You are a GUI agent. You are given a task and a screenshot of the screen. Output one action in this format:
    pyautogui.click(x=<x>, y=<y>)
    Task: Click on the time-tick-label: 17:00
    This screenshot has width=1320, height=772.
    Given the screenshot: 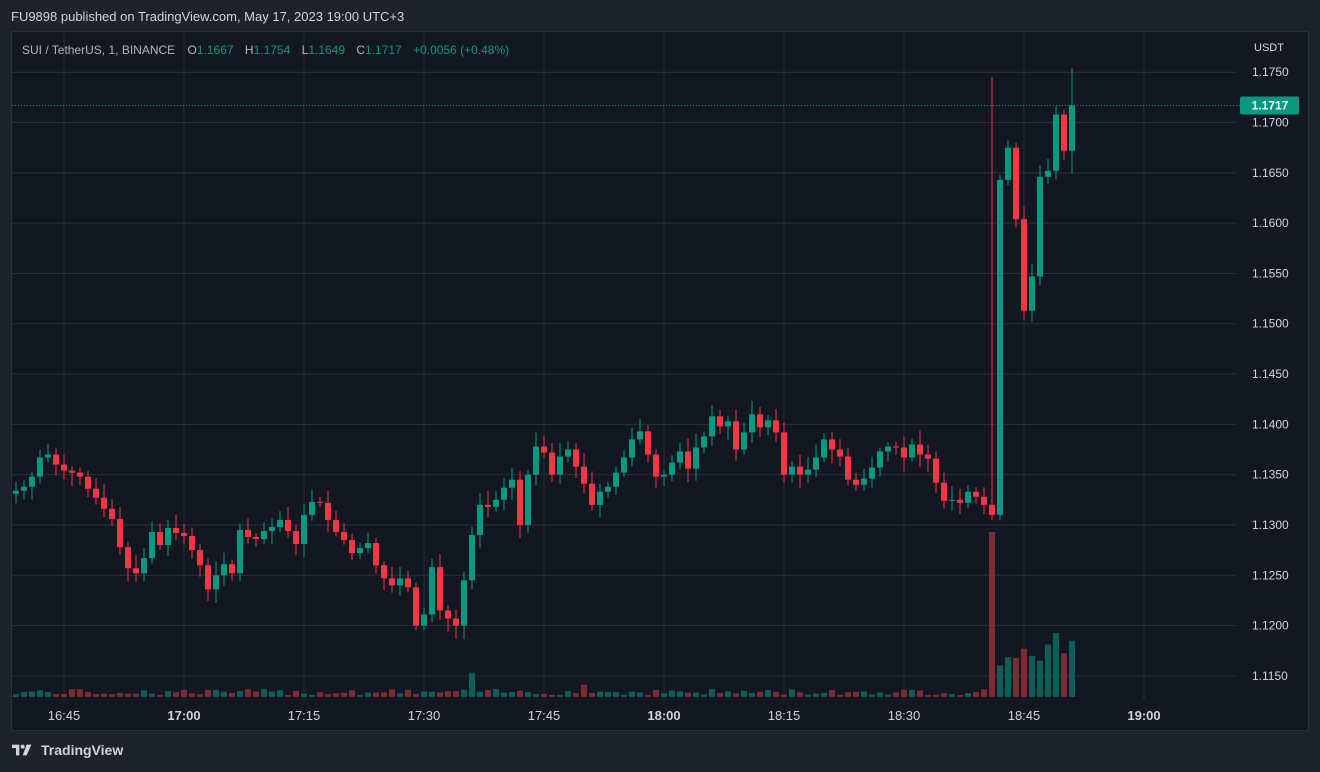 What is the action you would take?
    pyautogui.click(x=183, y=715)
    